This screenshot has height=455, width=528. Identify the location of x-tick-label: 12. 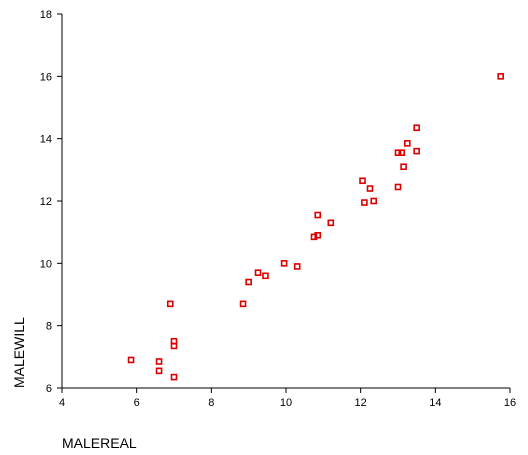
(361, 403).